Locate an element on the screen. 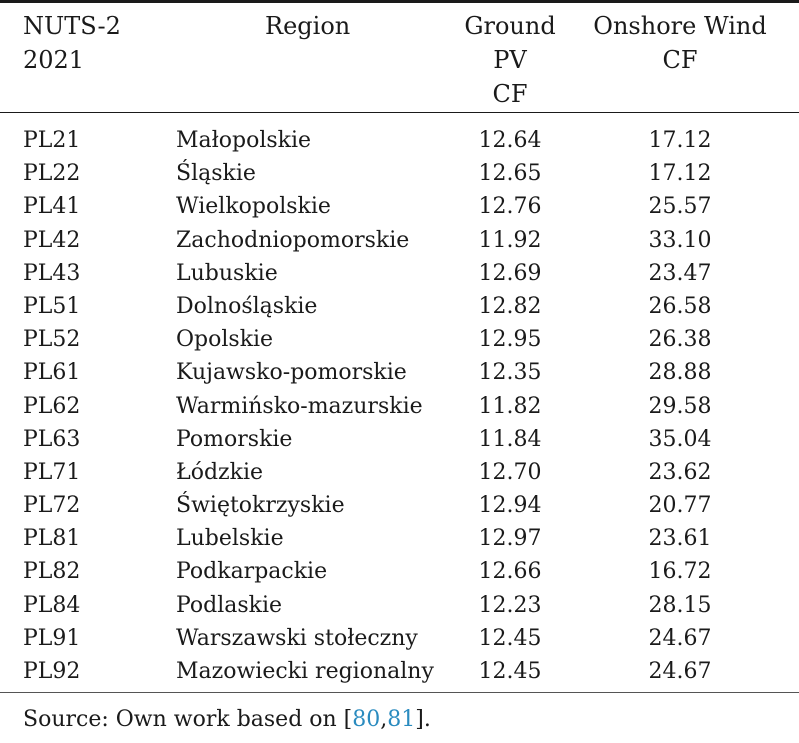 The height and width of the screenshot is (743, 799). header-ground-pv-cf: Ground PV CF is located at coordinates (510, 60).